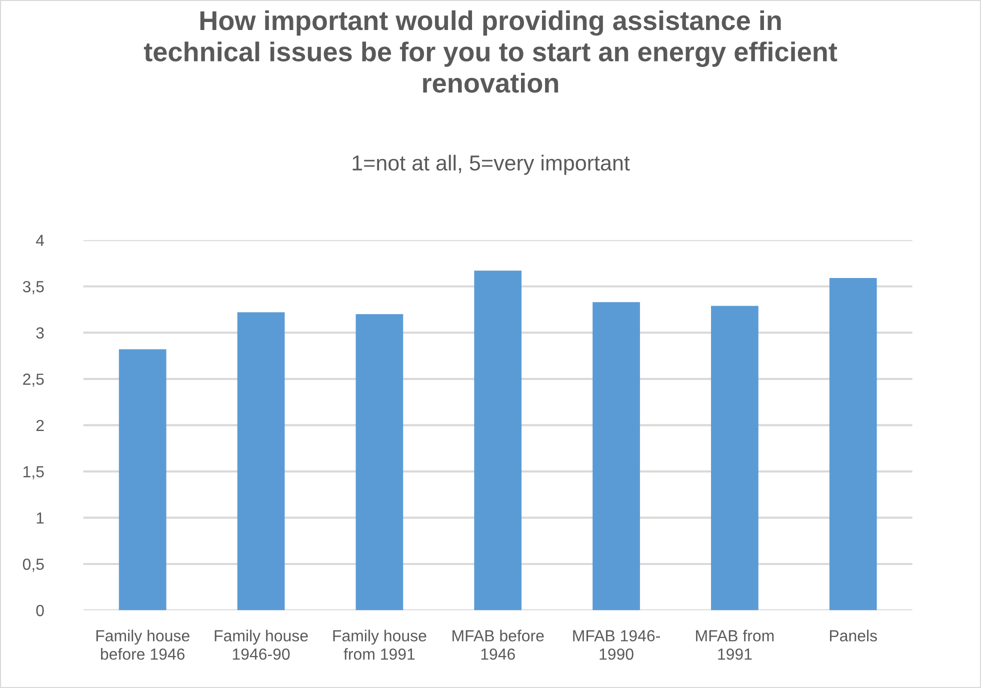 The image size is (981, 688). What do you see at coordinates (40, 610) in the screenshot?
I see `y-tick-label: 0` at bounding box center [40, 610].